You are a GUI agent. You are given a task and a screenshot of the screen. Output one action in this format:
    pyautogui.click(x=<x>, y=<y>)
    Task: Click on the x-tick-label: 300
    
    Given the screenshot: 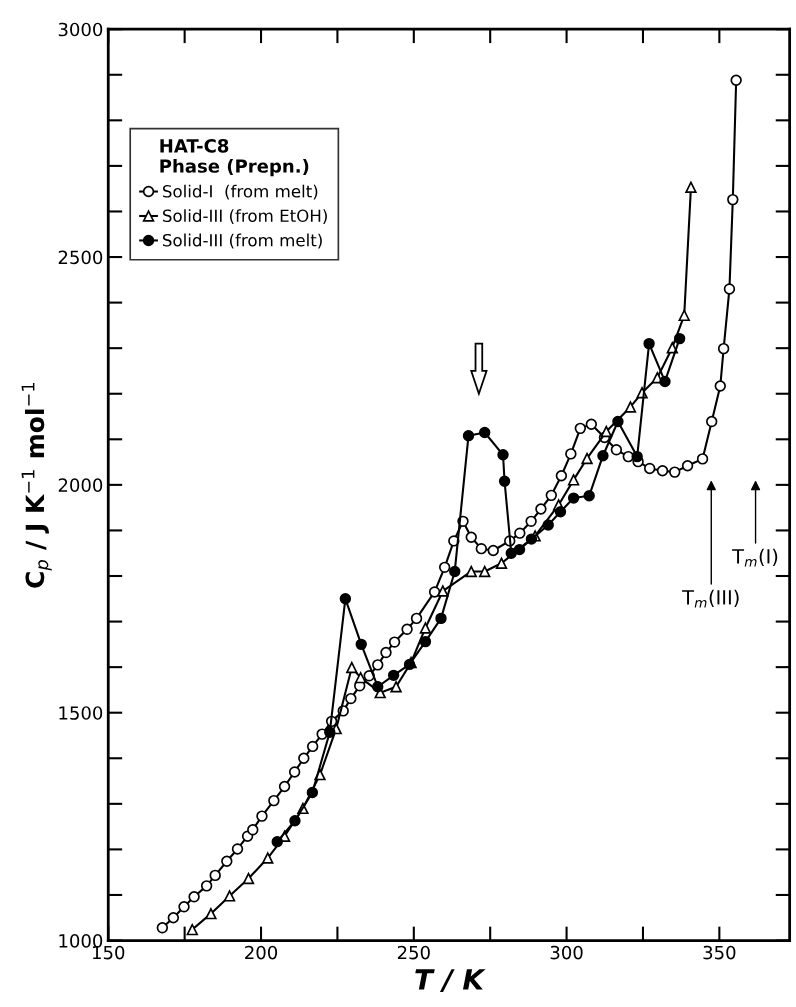 What is the action you would take?
    pyautogui.click(x=566, y=952)
    